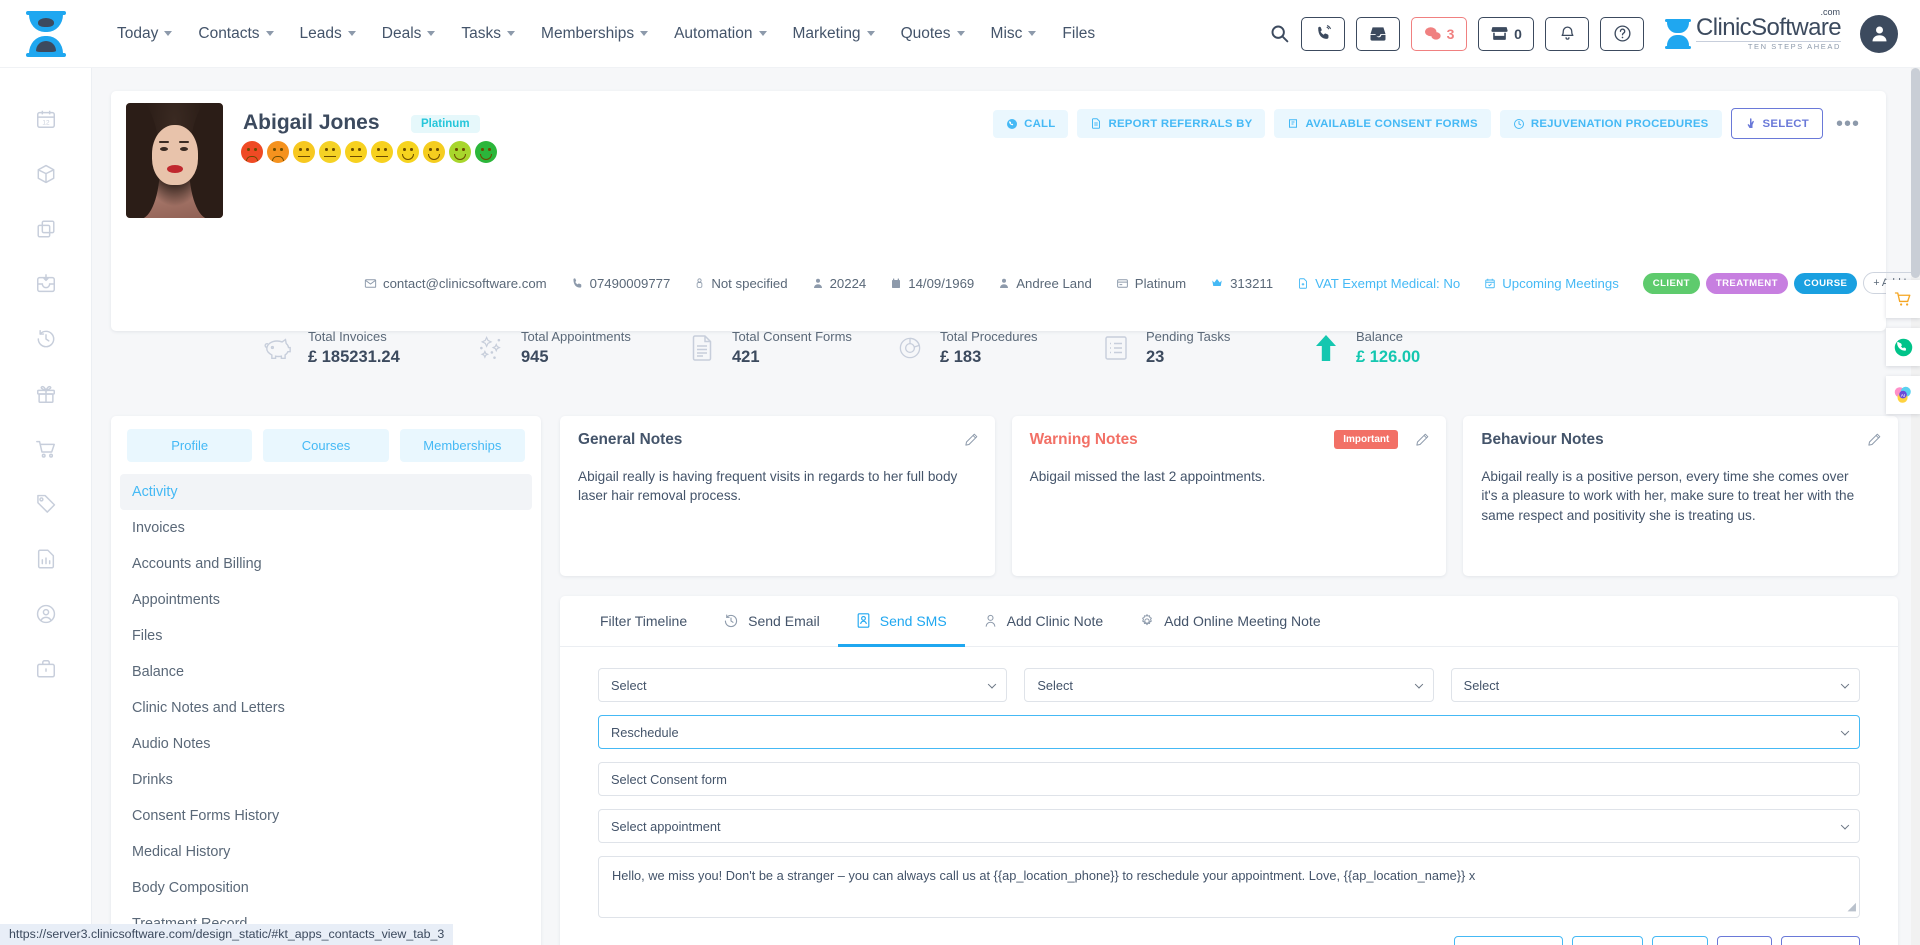 This screenshot has width=1920, height=945. What do you see at coordinates (1551, 283) in the screenshot?
I see `meta-calendar-check: Upcoming Meetings` at bounding box center [1551, 283].